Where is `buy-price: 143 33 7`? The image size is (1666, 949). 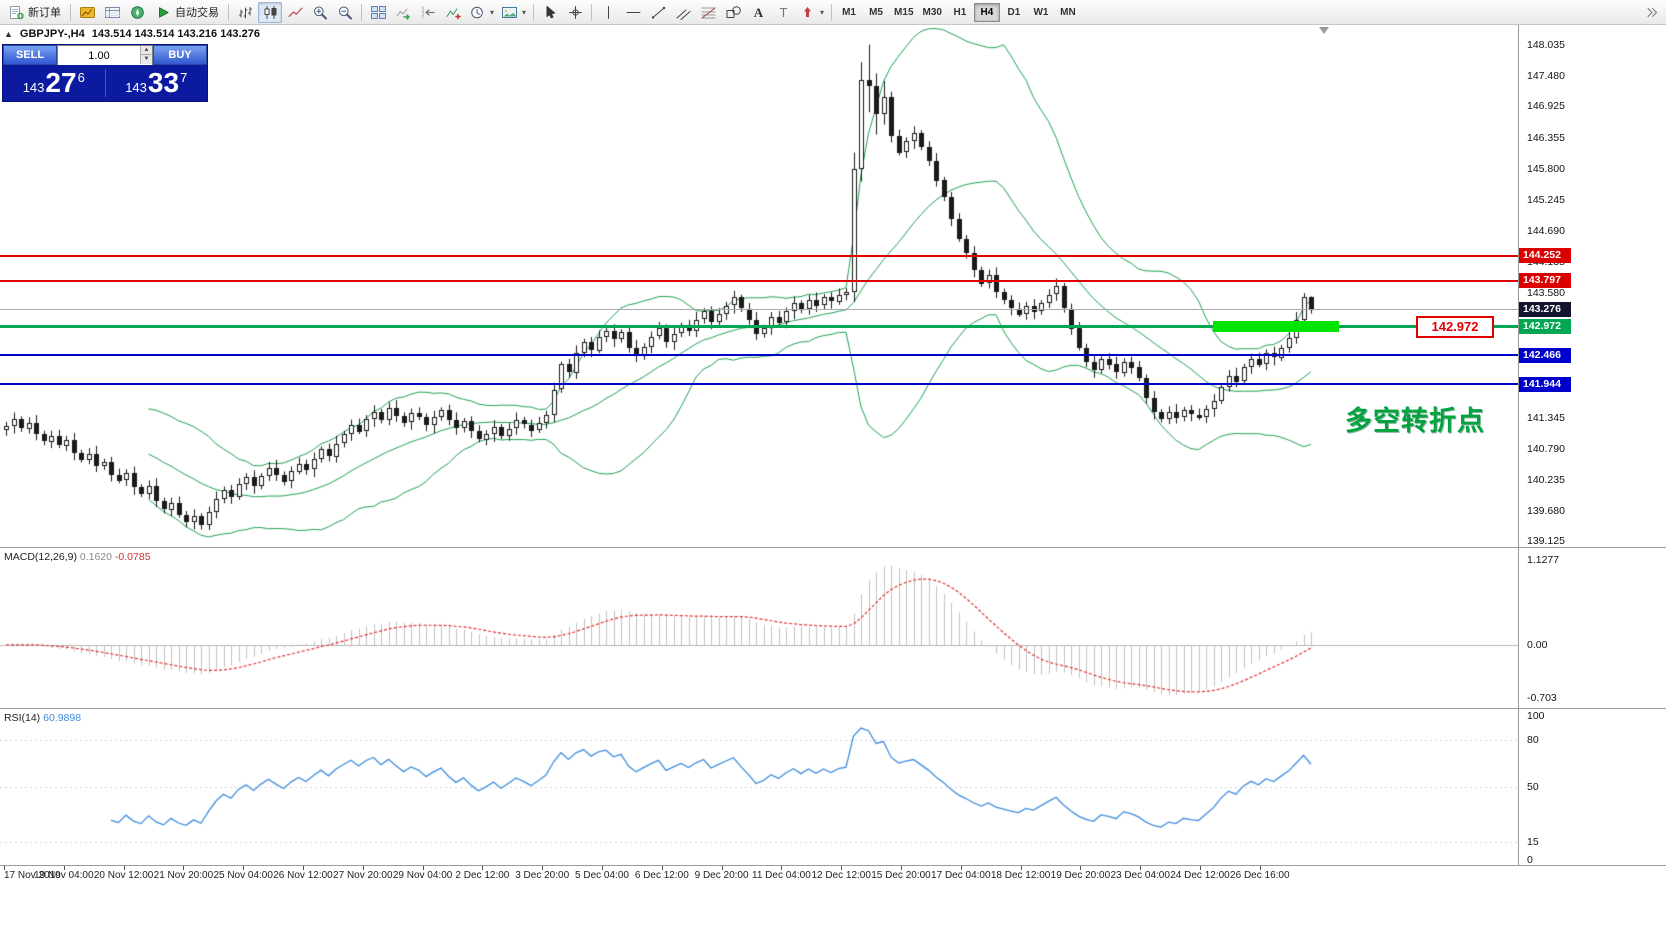 buy-price: 143 33 7 is located at coordinates (157, 83).